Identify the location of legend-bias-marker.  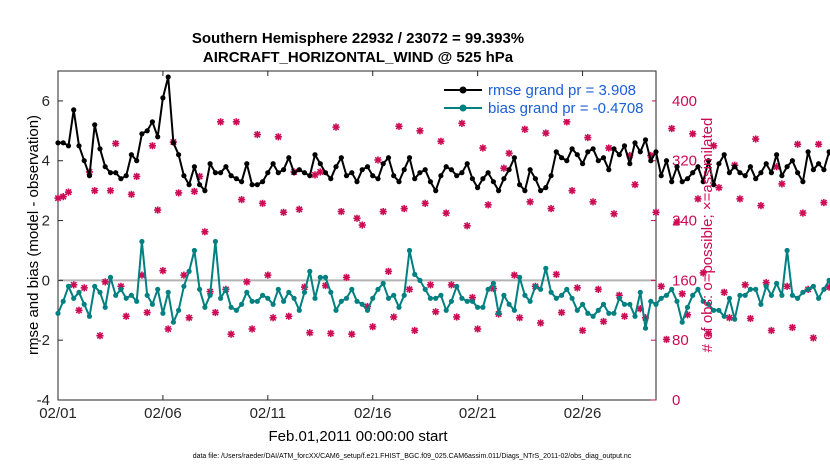
(463, 108).